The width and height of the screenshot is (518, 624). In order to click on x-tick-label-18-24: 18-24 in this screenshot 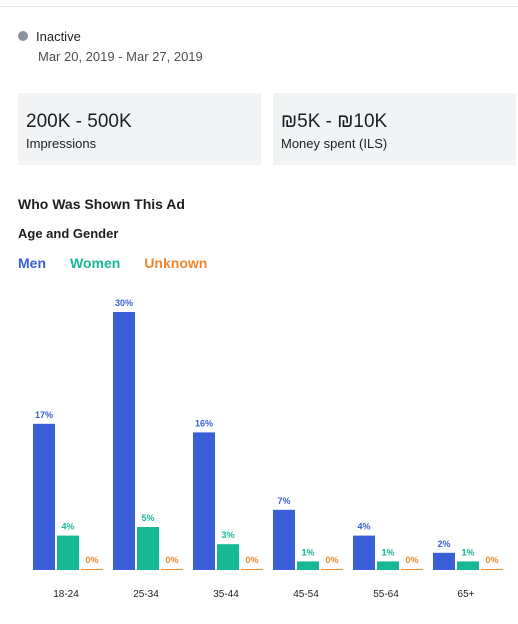, I will do `click(66, 594)`.